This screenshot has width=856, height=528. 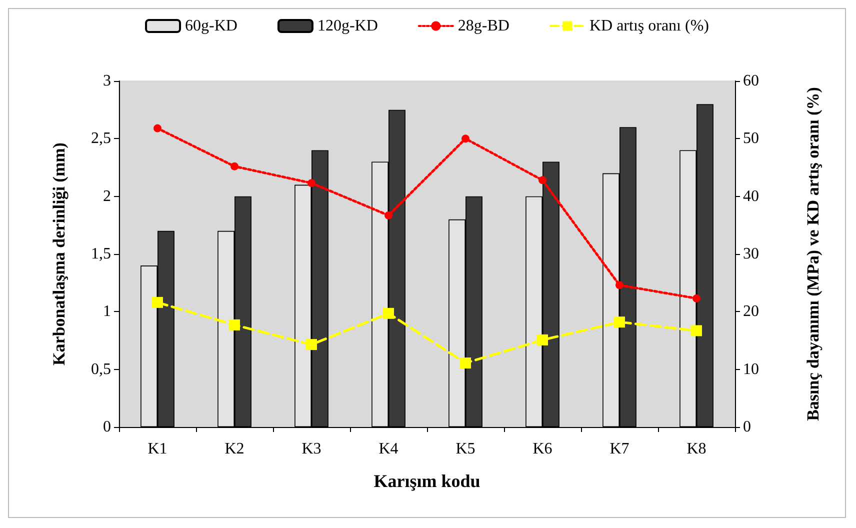 What do you see at coordinates (542, 449) in the screenshot?
I see `x-tick-label: K6` at bounding box center [542, 449].